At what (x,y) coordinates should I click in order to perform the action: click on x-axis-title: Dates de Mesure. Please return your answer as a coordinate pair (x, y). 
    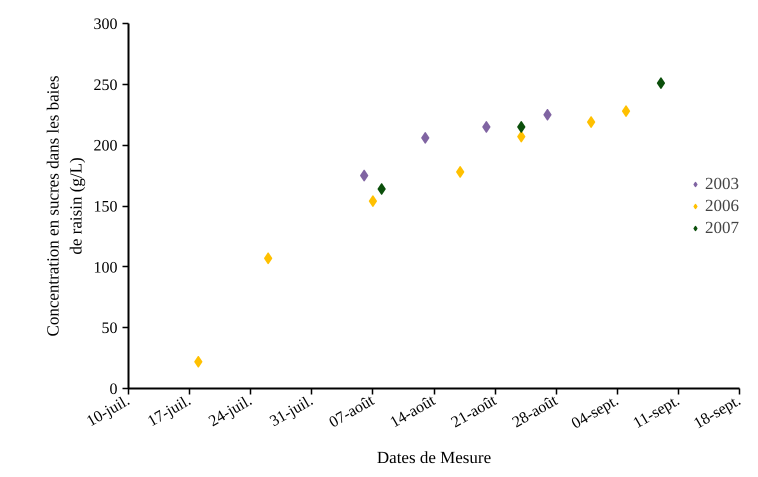
    Looking at the image, I should click on (434, 457).